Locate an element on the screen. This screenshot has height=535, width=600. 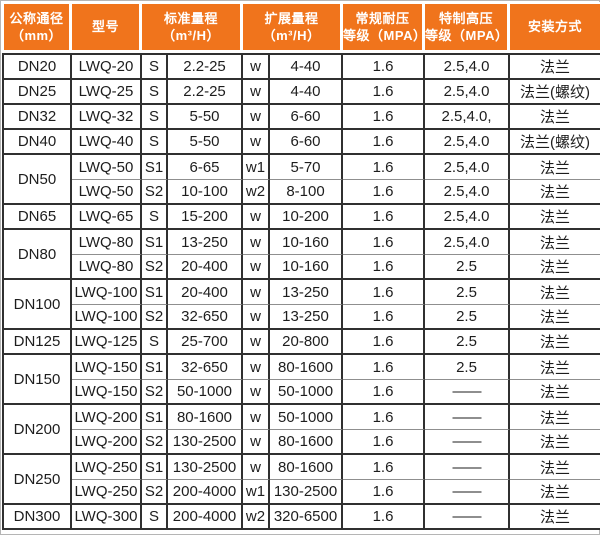
dn-cell: DN40 is located at coordinates (37, 142).